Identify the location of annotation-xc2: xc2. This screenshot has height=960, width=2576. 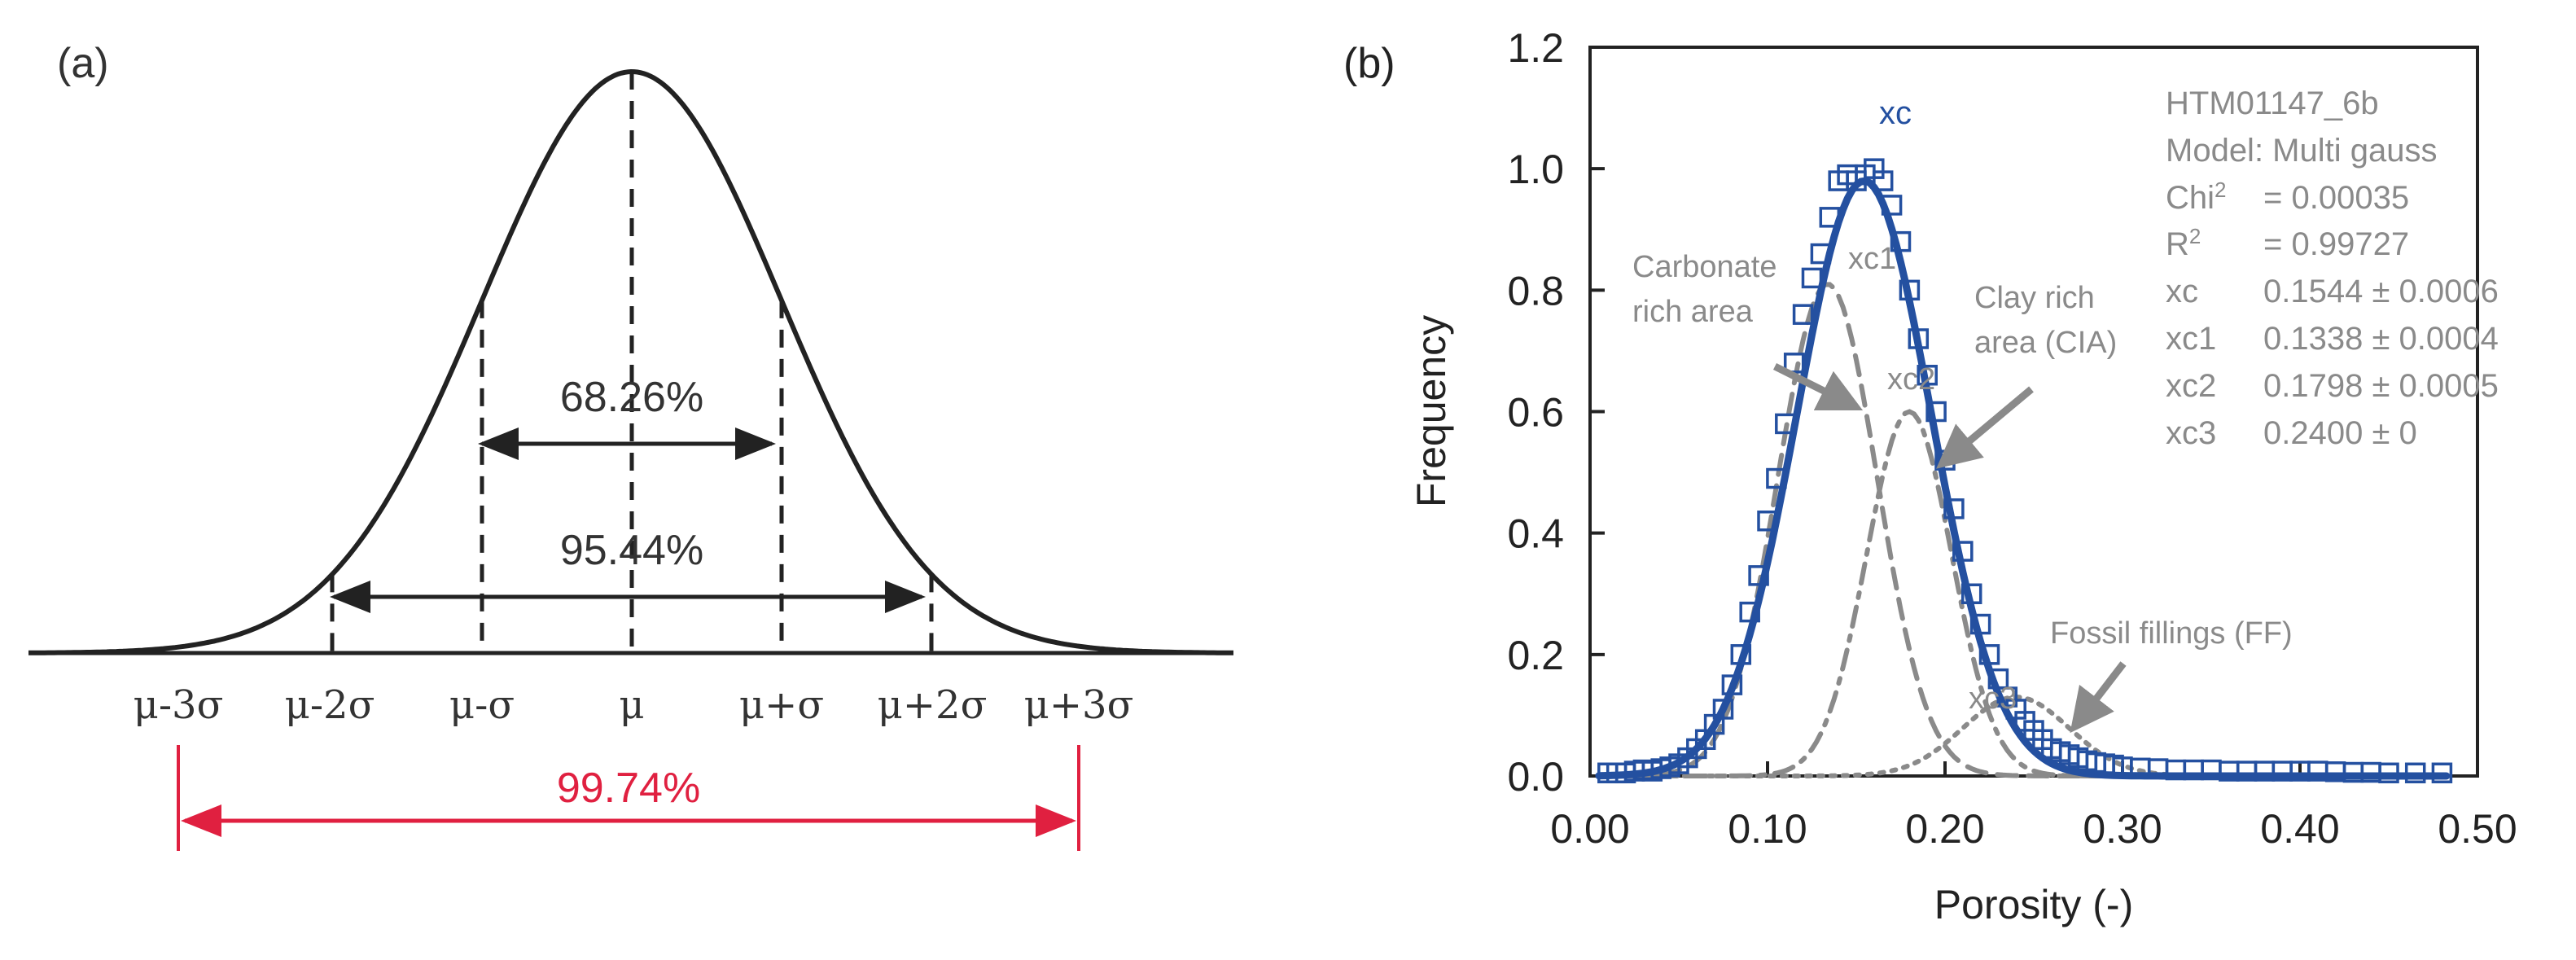
(1911, 379).